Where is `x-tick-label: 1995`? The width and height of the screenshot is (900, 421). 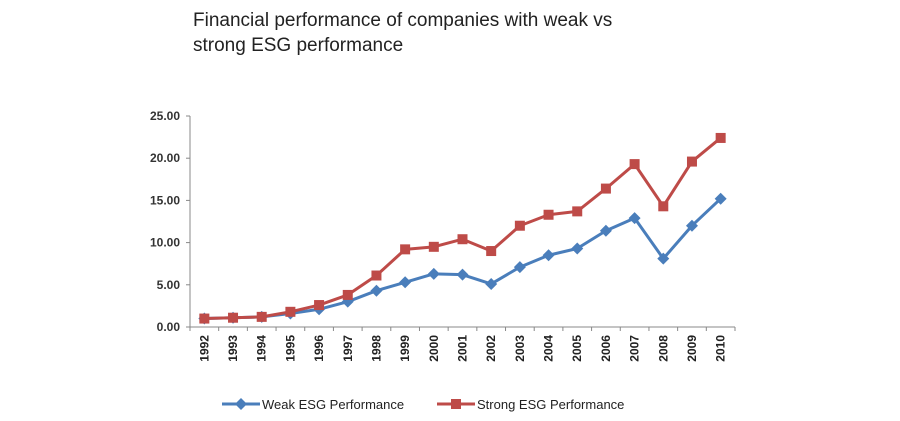 x-tick-label: 1995 is located at coordinates (290, 348).